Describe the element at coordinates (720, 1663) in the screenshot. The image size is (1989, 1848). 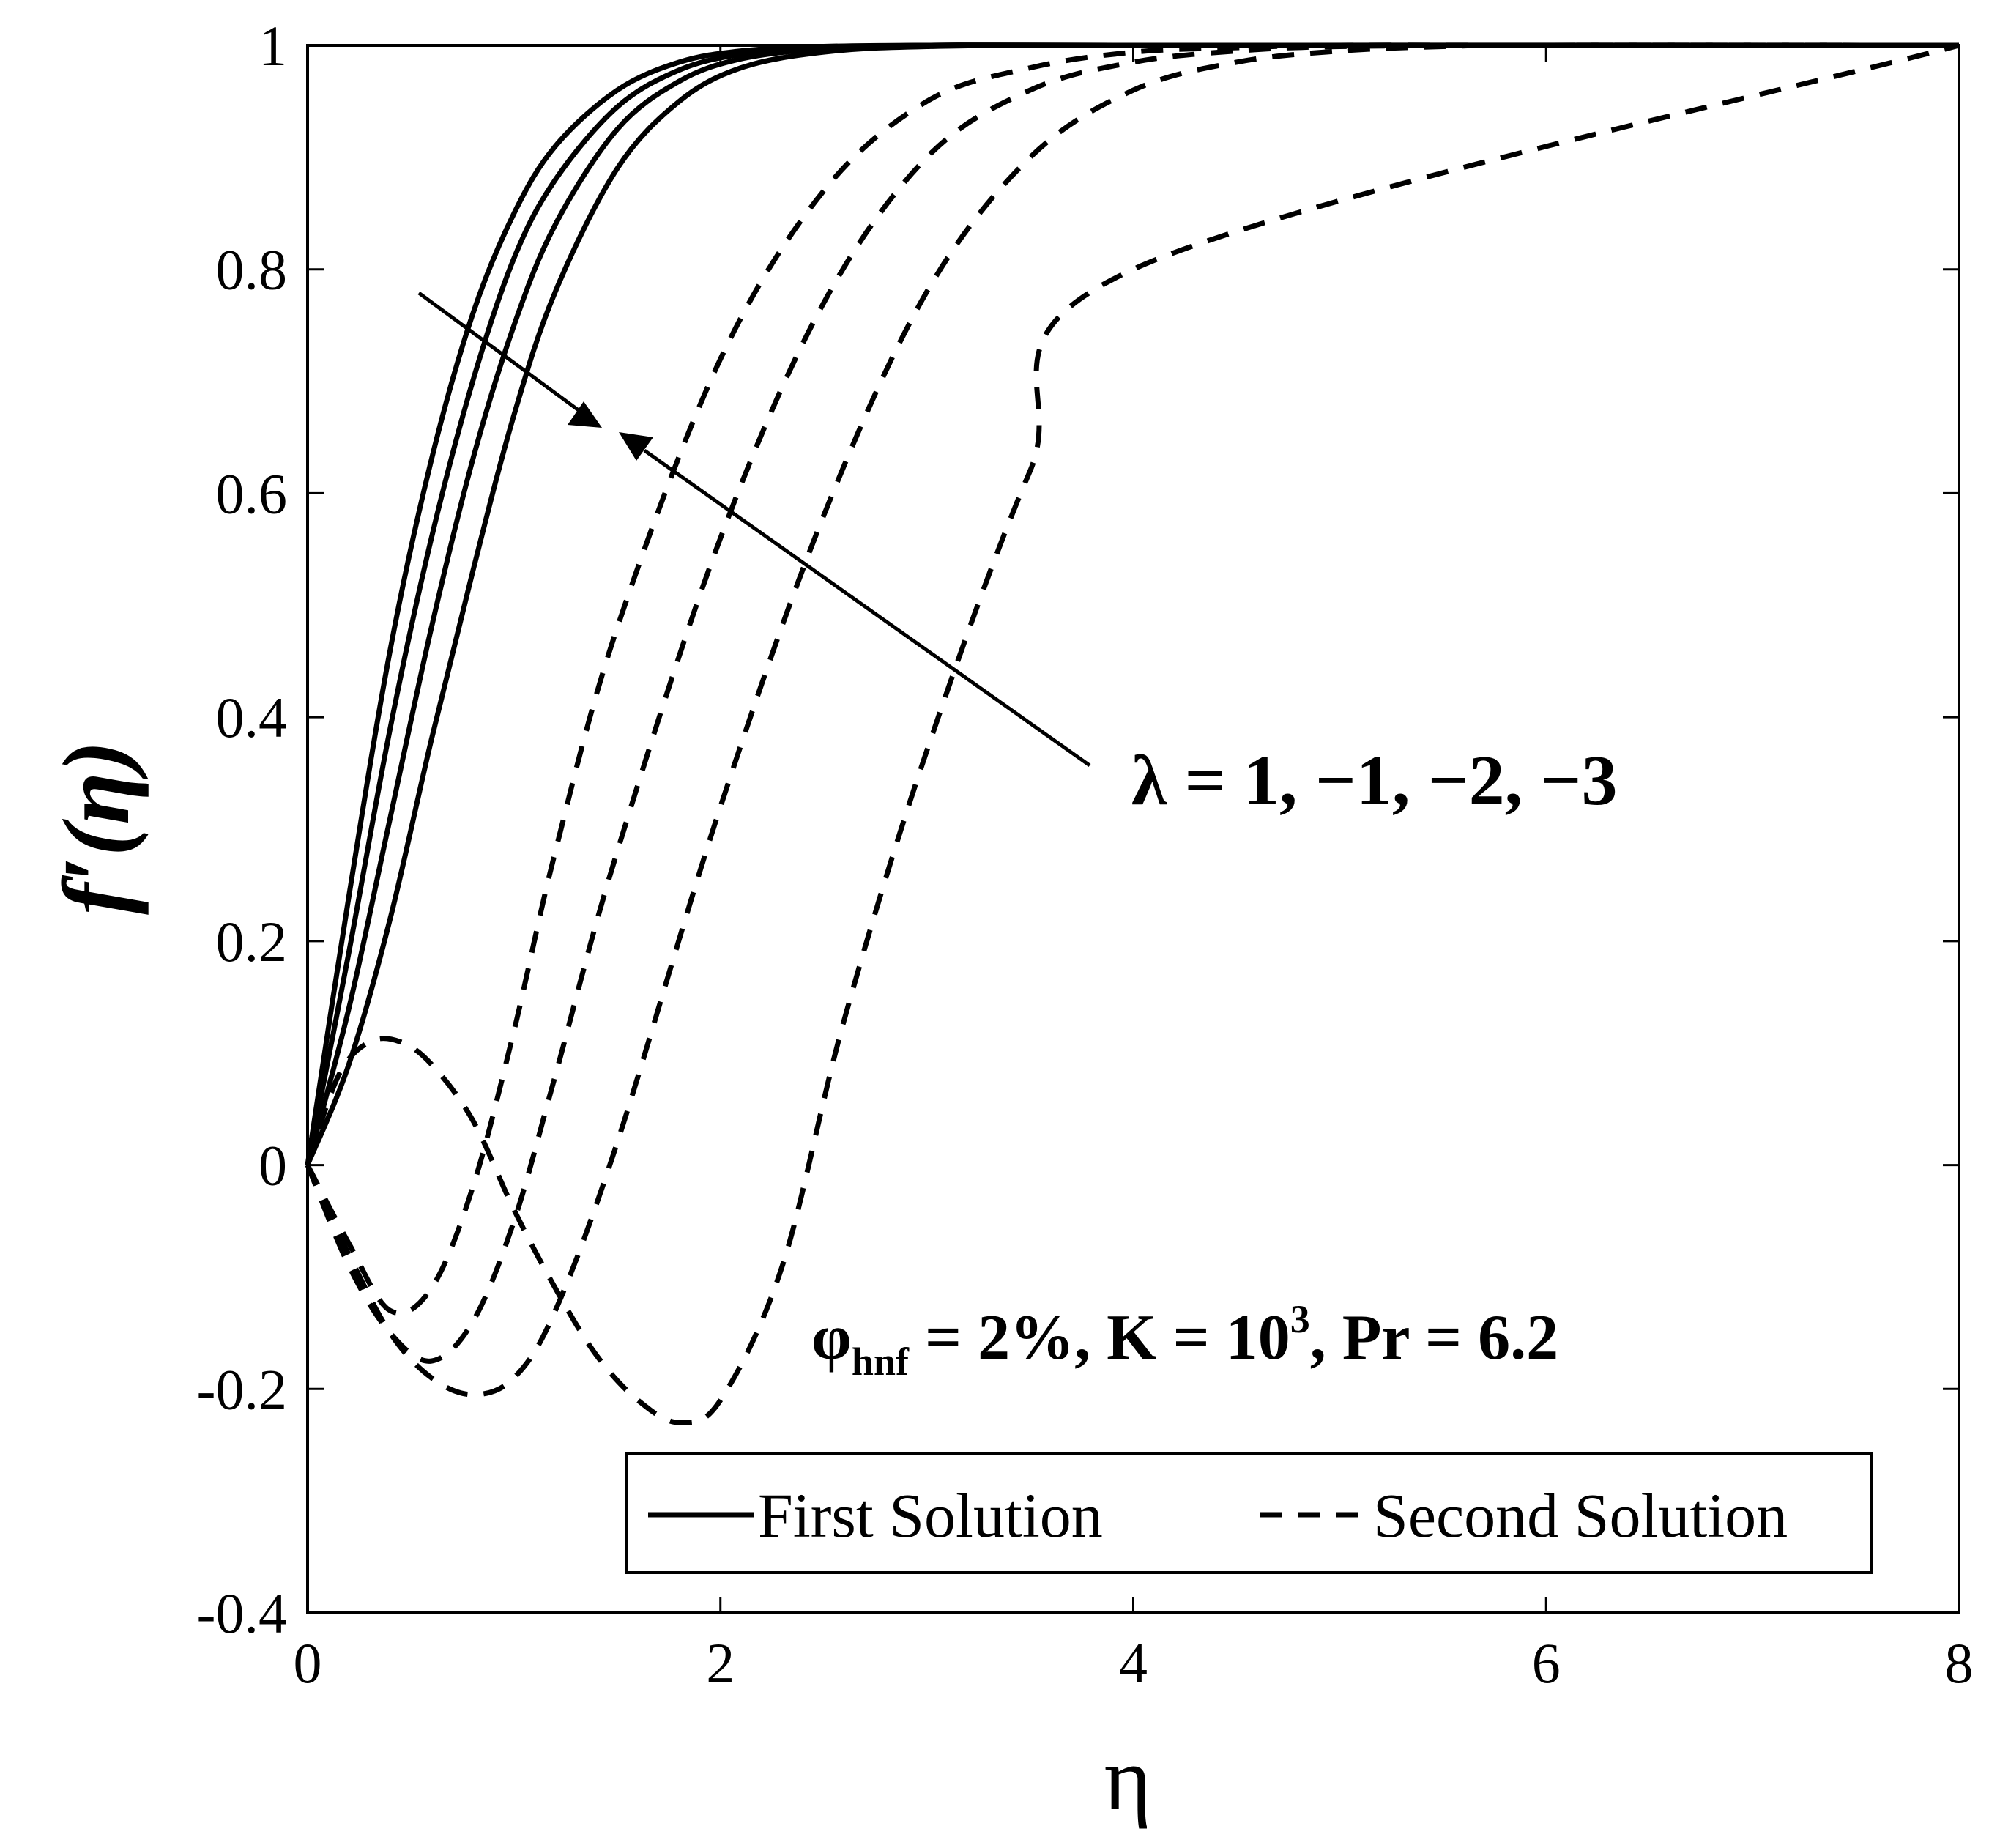
I see `x-tick-label: 2` at that location.